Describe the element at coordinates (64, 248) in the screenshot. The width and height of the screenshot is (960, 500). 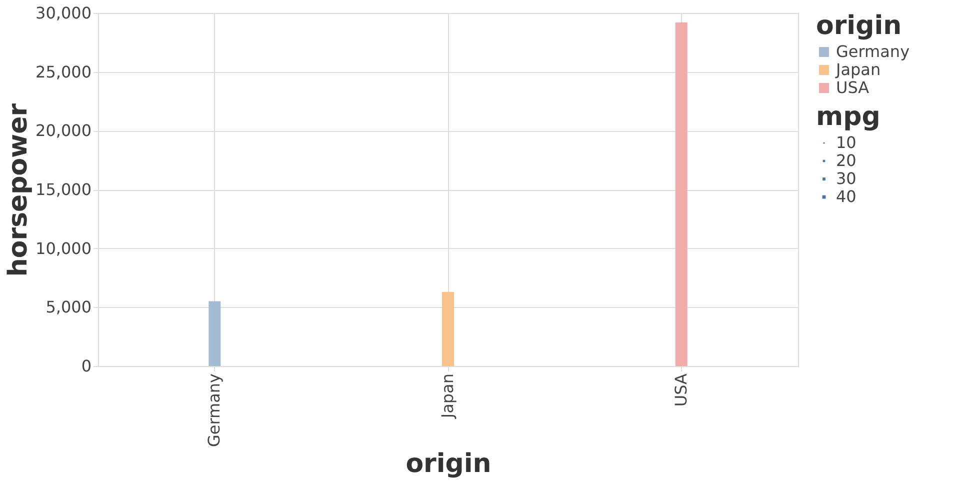
I see `y-tick-label: 10,000` at that location.